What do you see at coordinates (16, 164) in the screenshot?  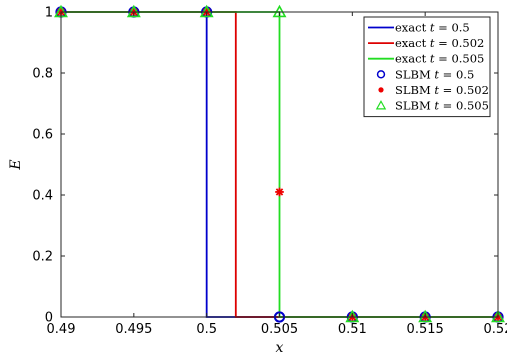 I see `y-axis-label: E` at bounding box center [16, 164].